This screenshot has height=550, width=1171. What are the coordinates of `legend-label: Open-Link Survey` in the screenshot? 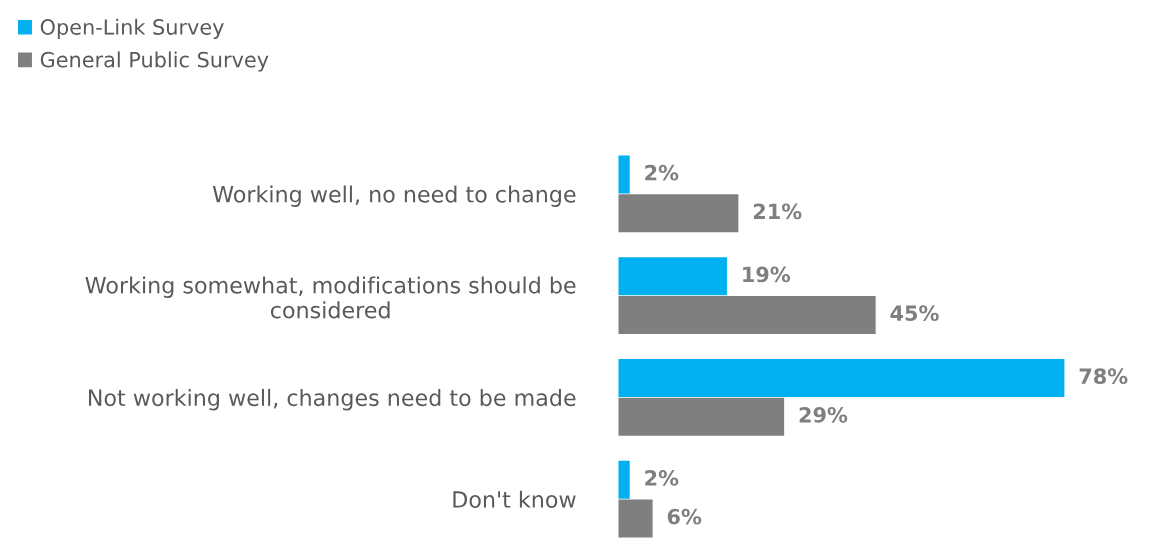 It's located at (132, 28).